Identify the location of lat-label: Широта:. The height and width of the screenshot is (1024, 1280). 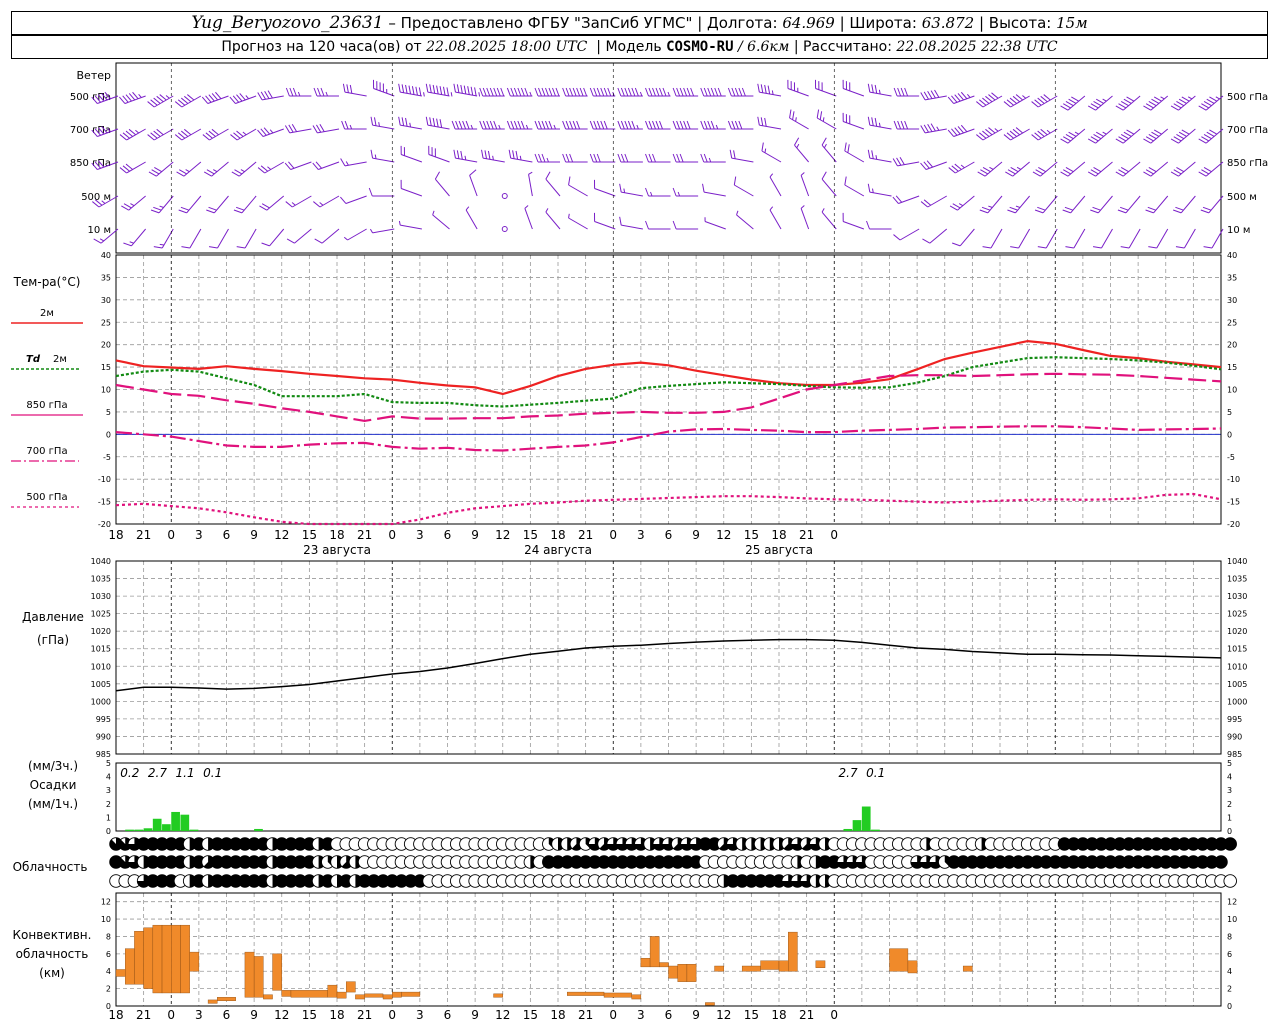
(883, 23).